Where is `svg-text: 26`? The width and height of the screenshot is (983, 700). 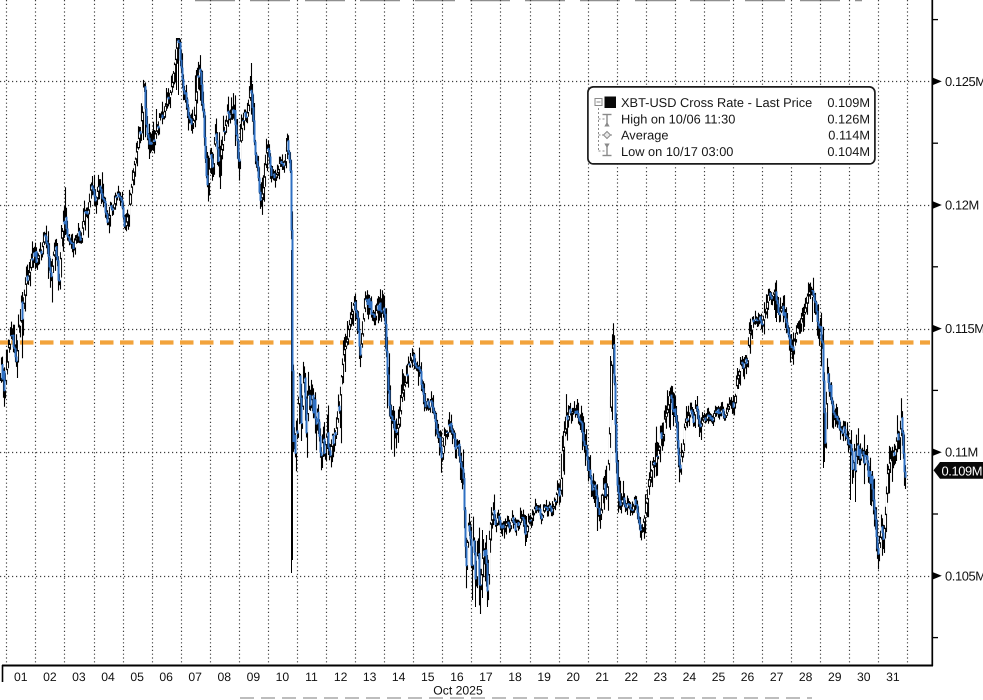
svg-text: 26 is located at coordinates (748, 677).